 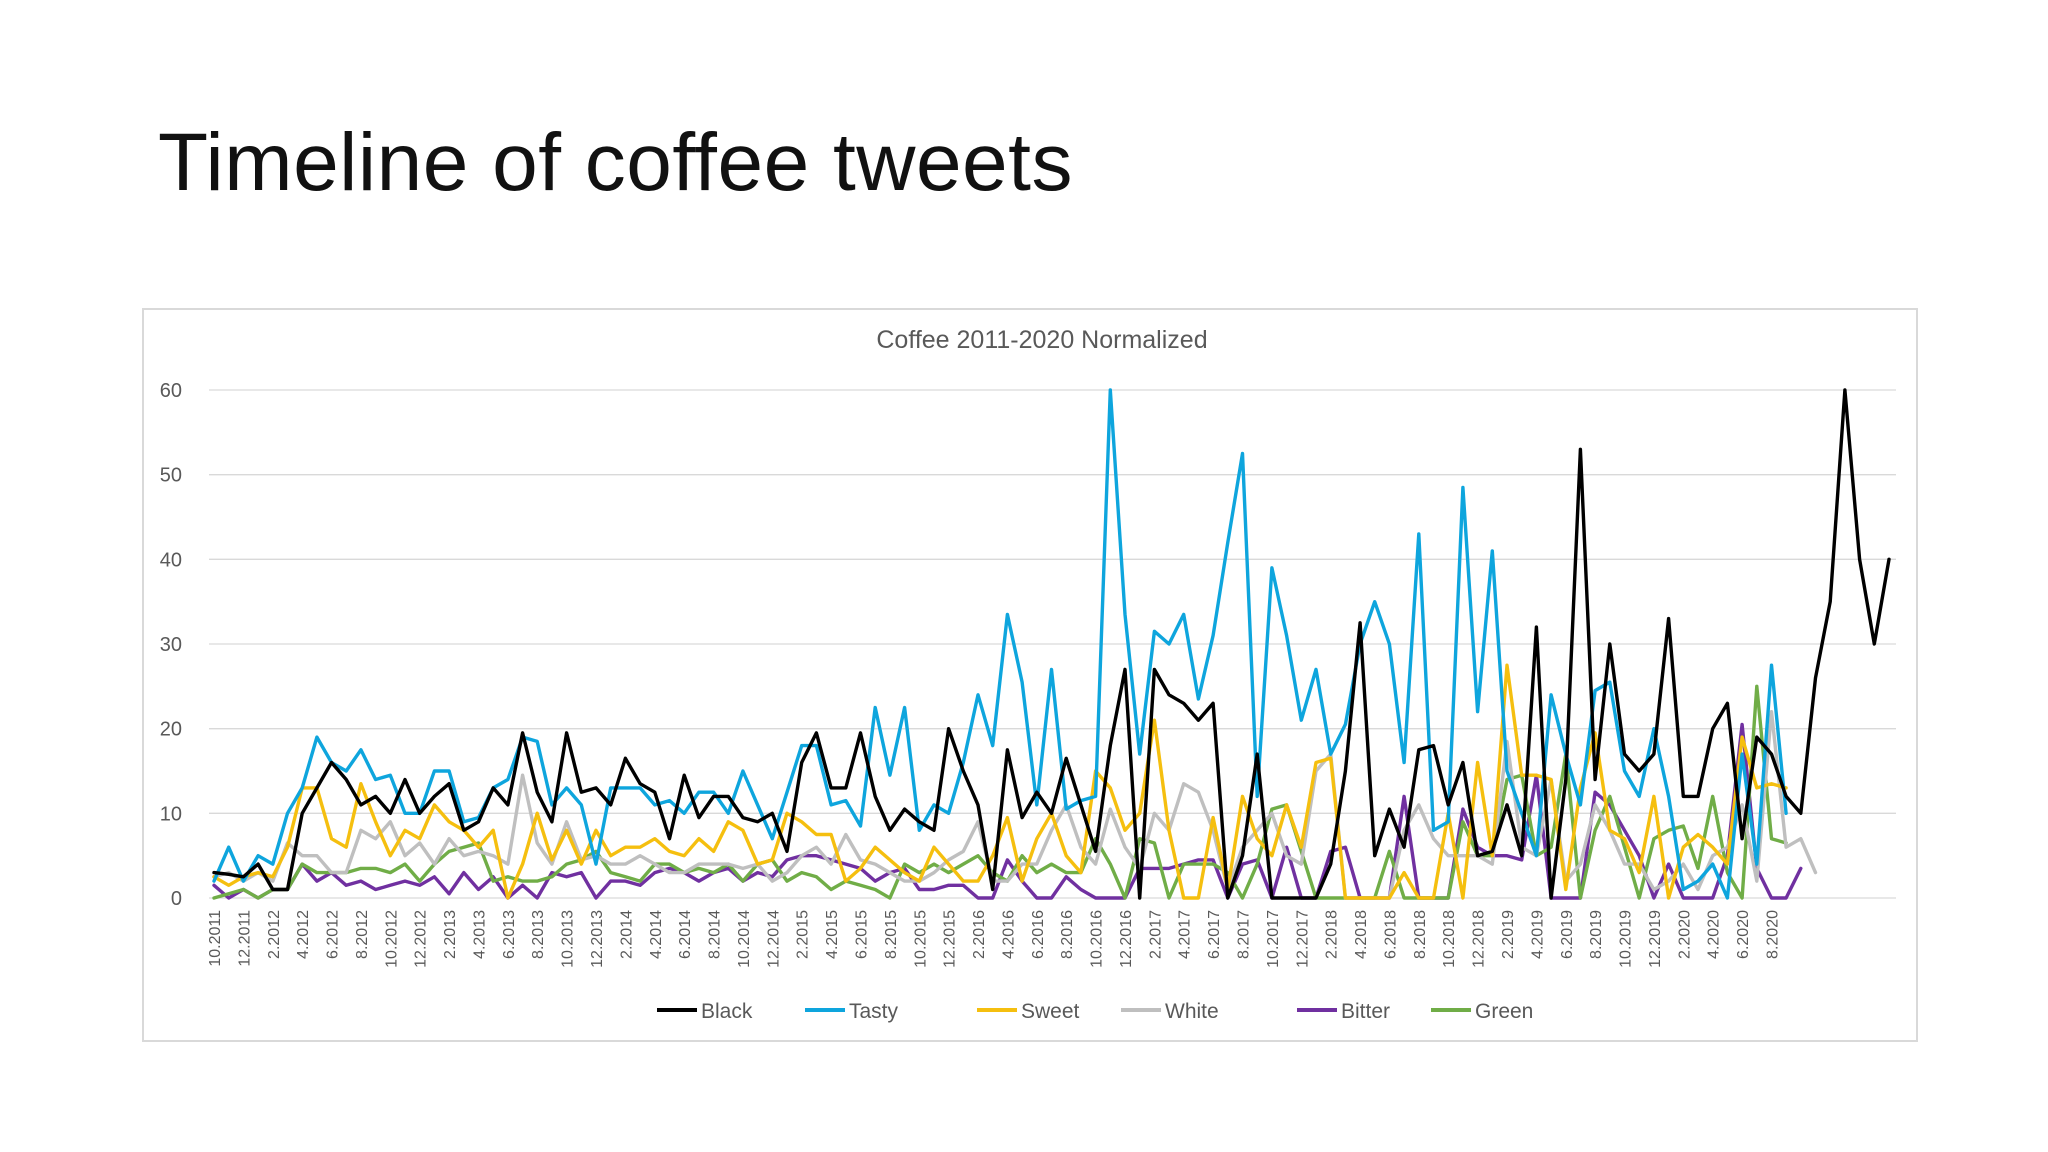 What do you see at coordinates (1596, 934) in the screenshot?
I see `x-tick-label: 8.2019` at bounding box center [1596, 934].